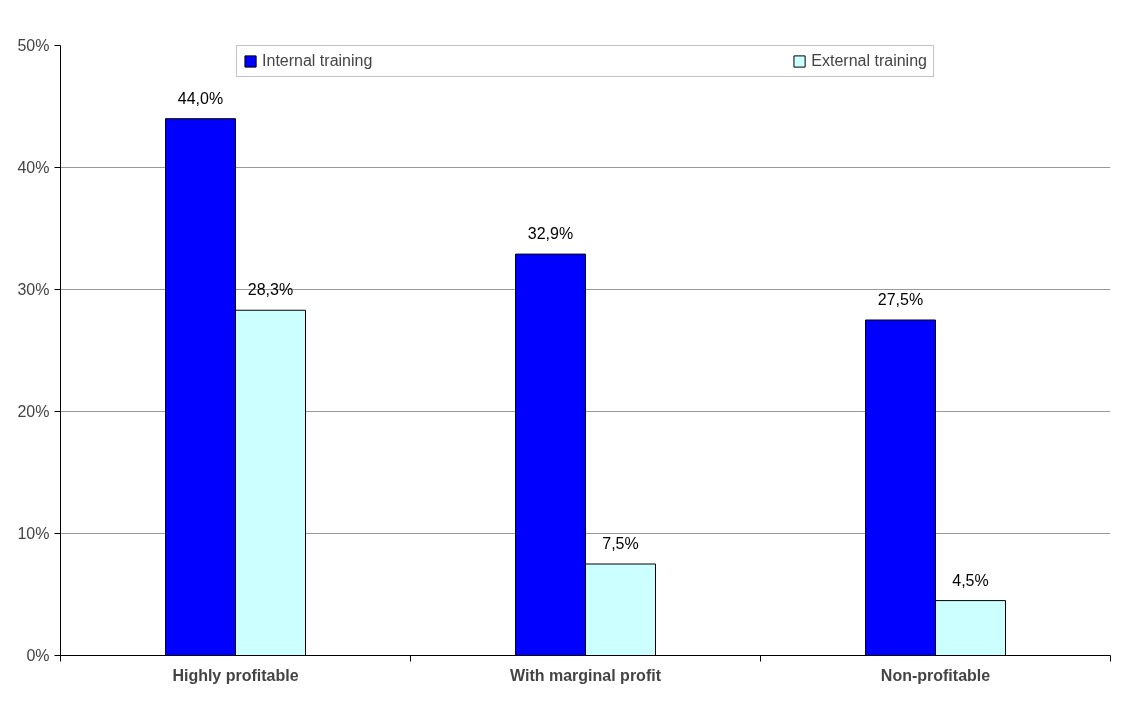 The image size is (1137, 701). I want to click on y-tick-label: 30%, so click(33, 289).